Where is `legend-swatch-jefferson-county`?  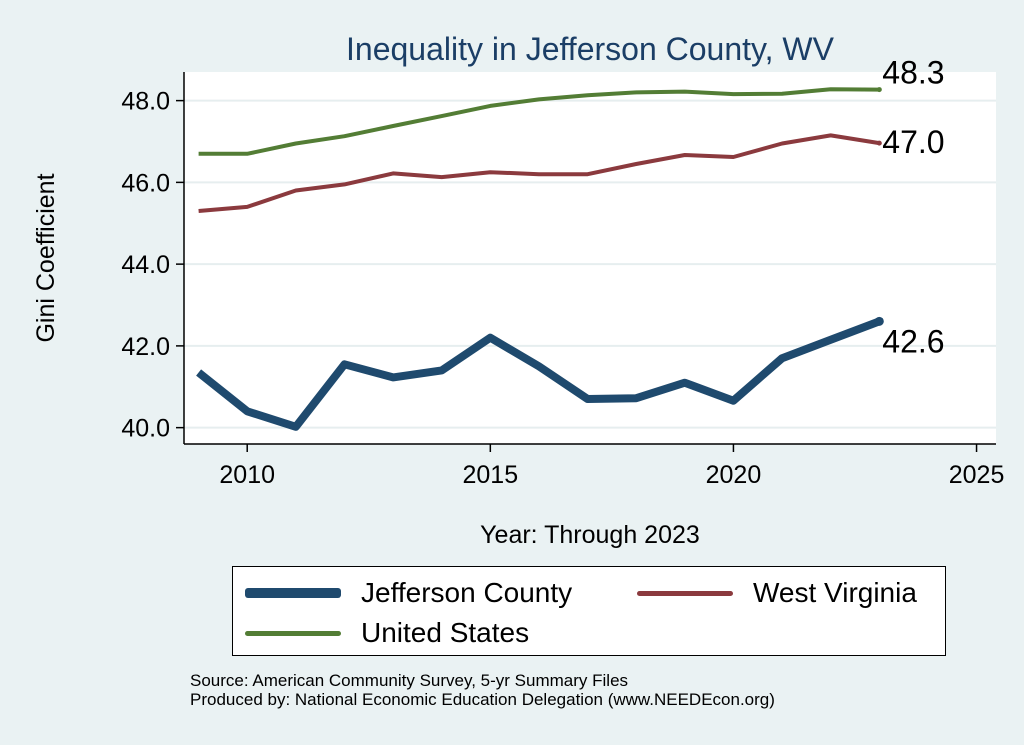 legend-swatch-jefferson-county is located at coordinates (293, 593).